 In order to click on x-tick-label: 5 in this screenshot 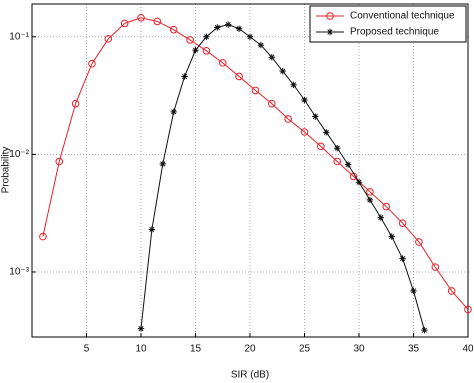, I will do `click(87, 349)`.